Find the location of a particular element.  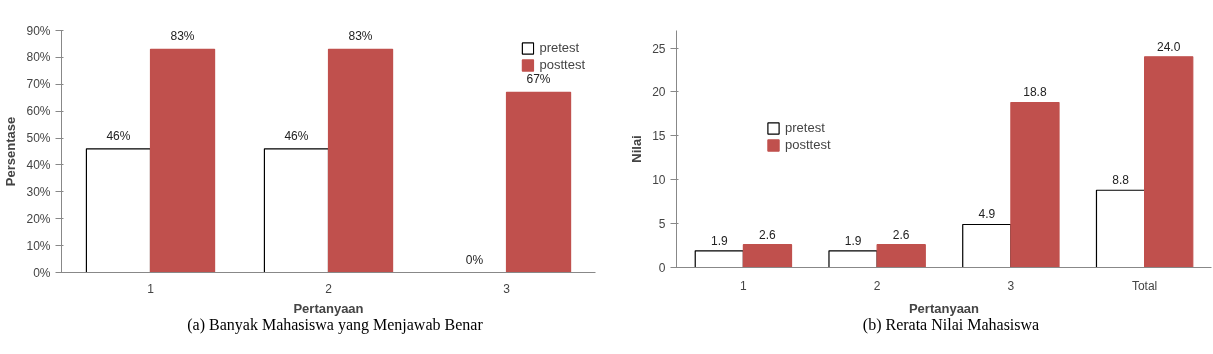

y-tick-label: 0 is located at coordinates (662, 268).